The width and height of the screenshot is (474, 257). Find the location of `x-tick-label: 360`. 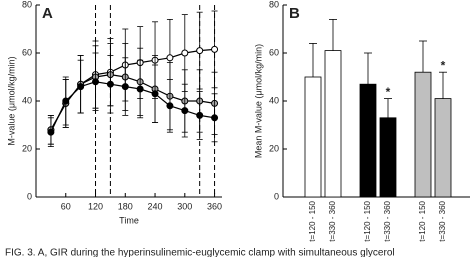

x-tick-label: 360 is located at coordinates (214, 206).